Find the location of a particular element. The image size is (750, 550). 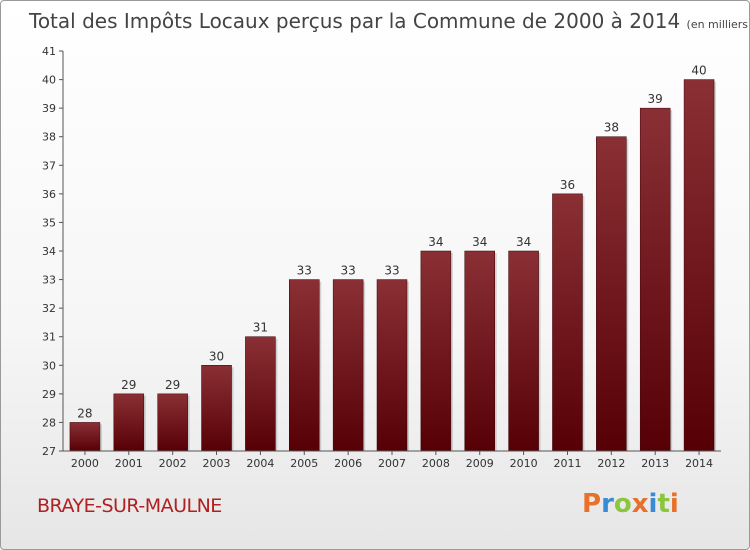

brand-letter: r is located at coordinates (607, 504).